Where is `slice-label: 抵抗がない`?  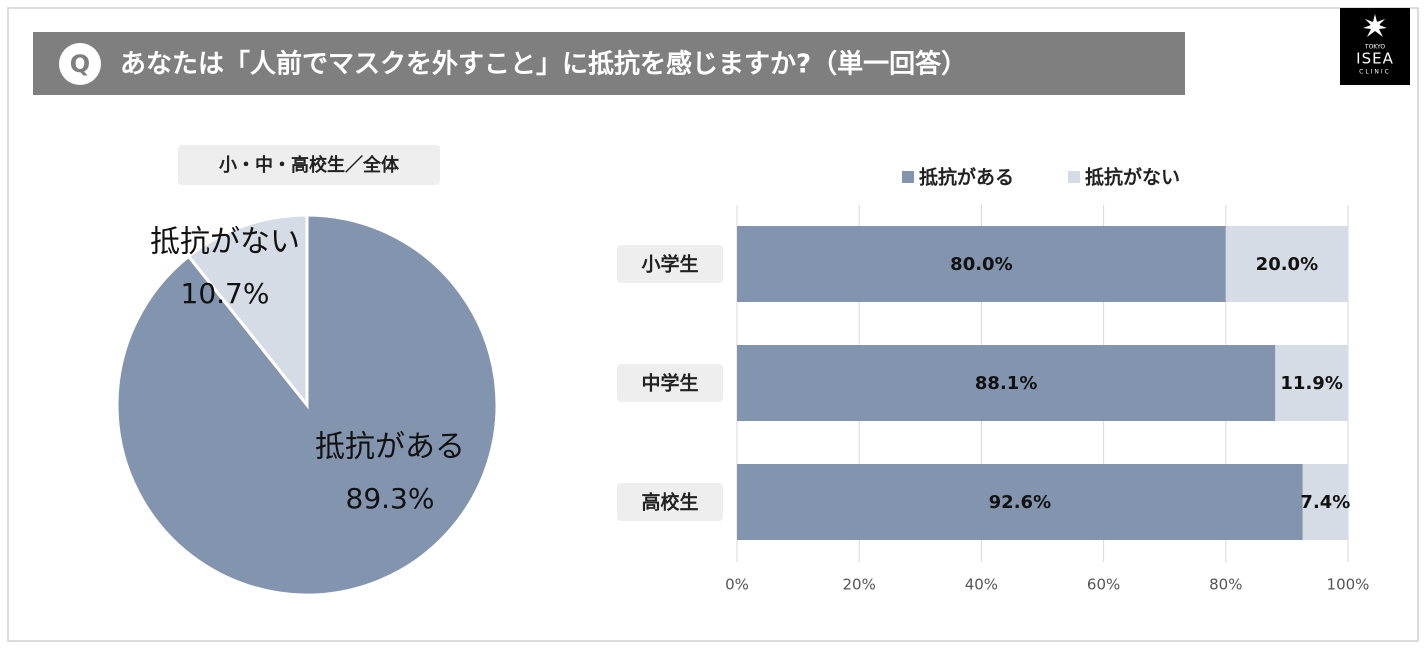
slice-label: 抵抗がない is located at coordinates (225, 242).